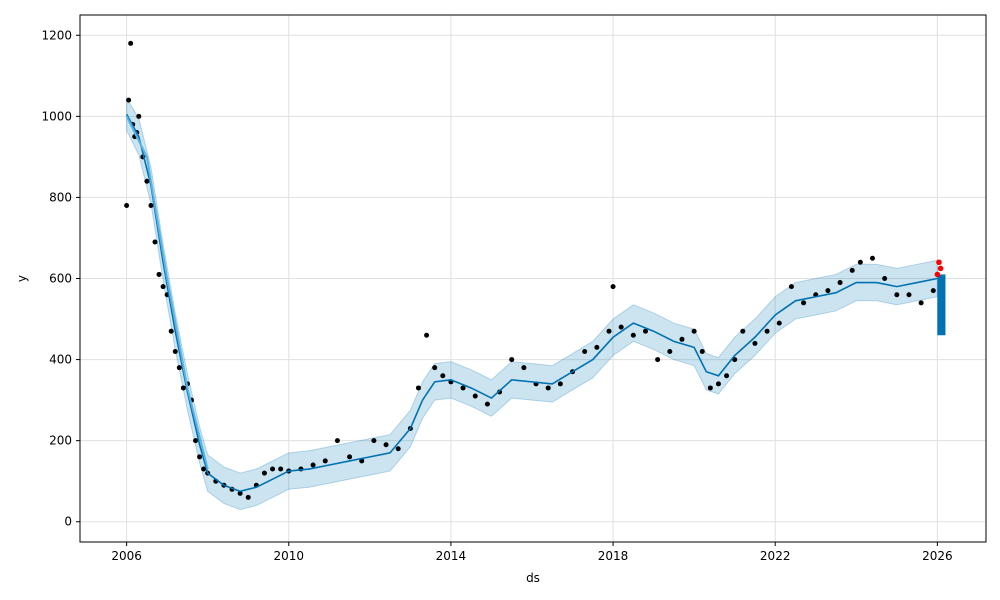 Image resolution: width=1000 pixels, height=600 pixels. What do you see at coordinates (613, 556) in the screenshot?
I see `x-tick-label: 2018` at bounding box center [613, 556].